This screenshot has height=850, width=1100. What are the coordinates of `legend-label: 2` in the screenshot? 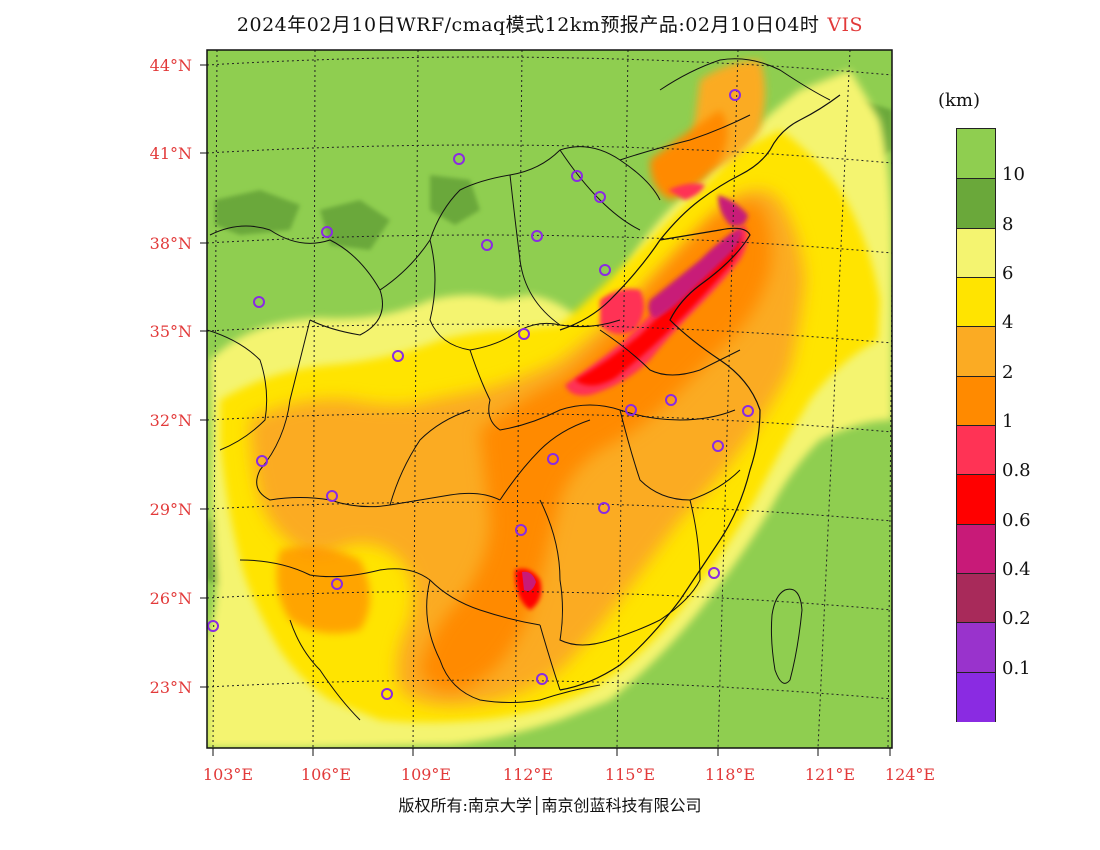 It's located at (1008, 372).